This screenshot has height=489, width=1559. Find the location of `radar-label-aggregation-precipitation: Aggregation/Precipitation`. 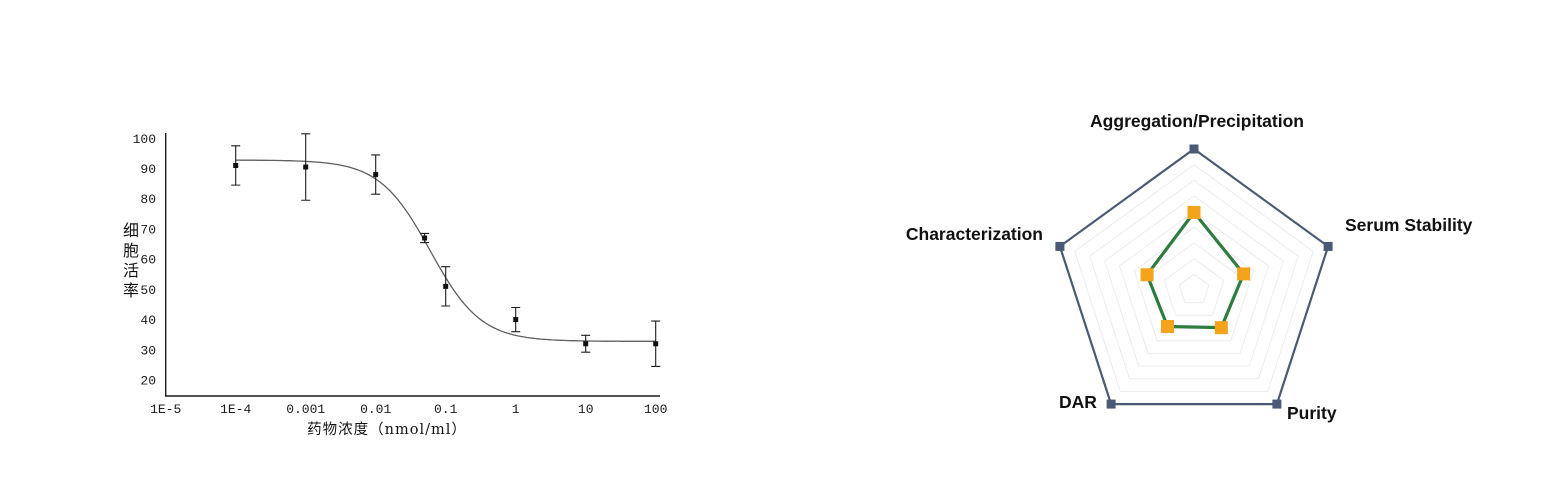

radar-label-aggregation-precipitation: Aggregation/Precipitation is located at coordinates (1197, 121).